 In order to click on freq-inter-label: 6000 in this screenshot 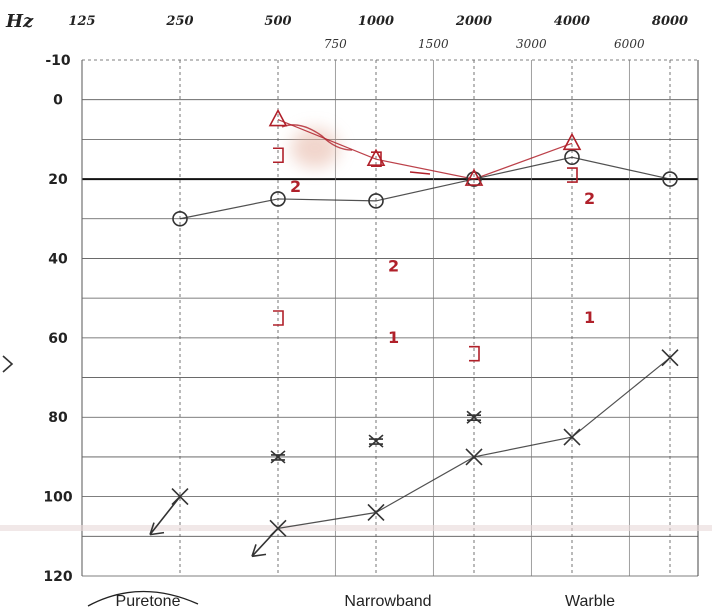, I will do `click(629, 44)`.